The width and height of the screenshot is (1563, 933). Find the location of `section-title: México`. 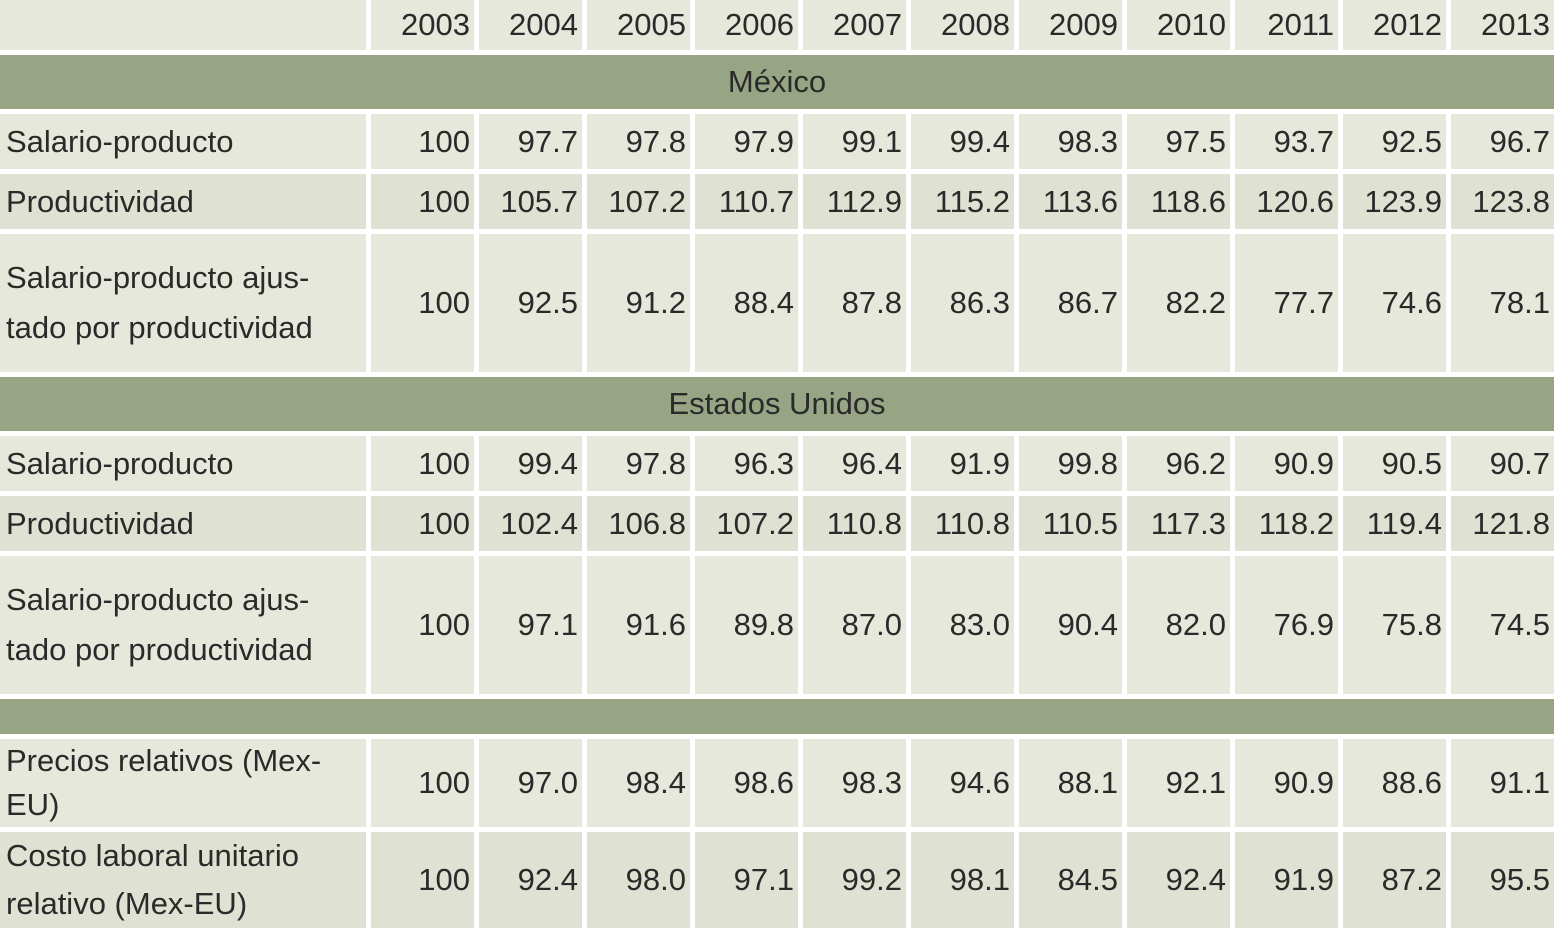

section-title: México is located at coordinates (777, 82).